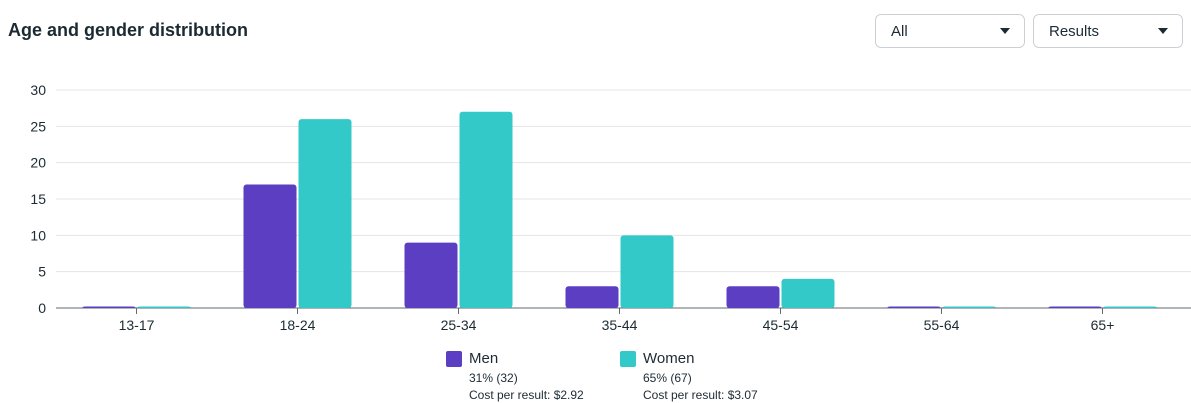 Image resolution: width=1191 pixels, height=403 pixels. I want to click on legend-share-women: 65% (67), so click(667, 378).